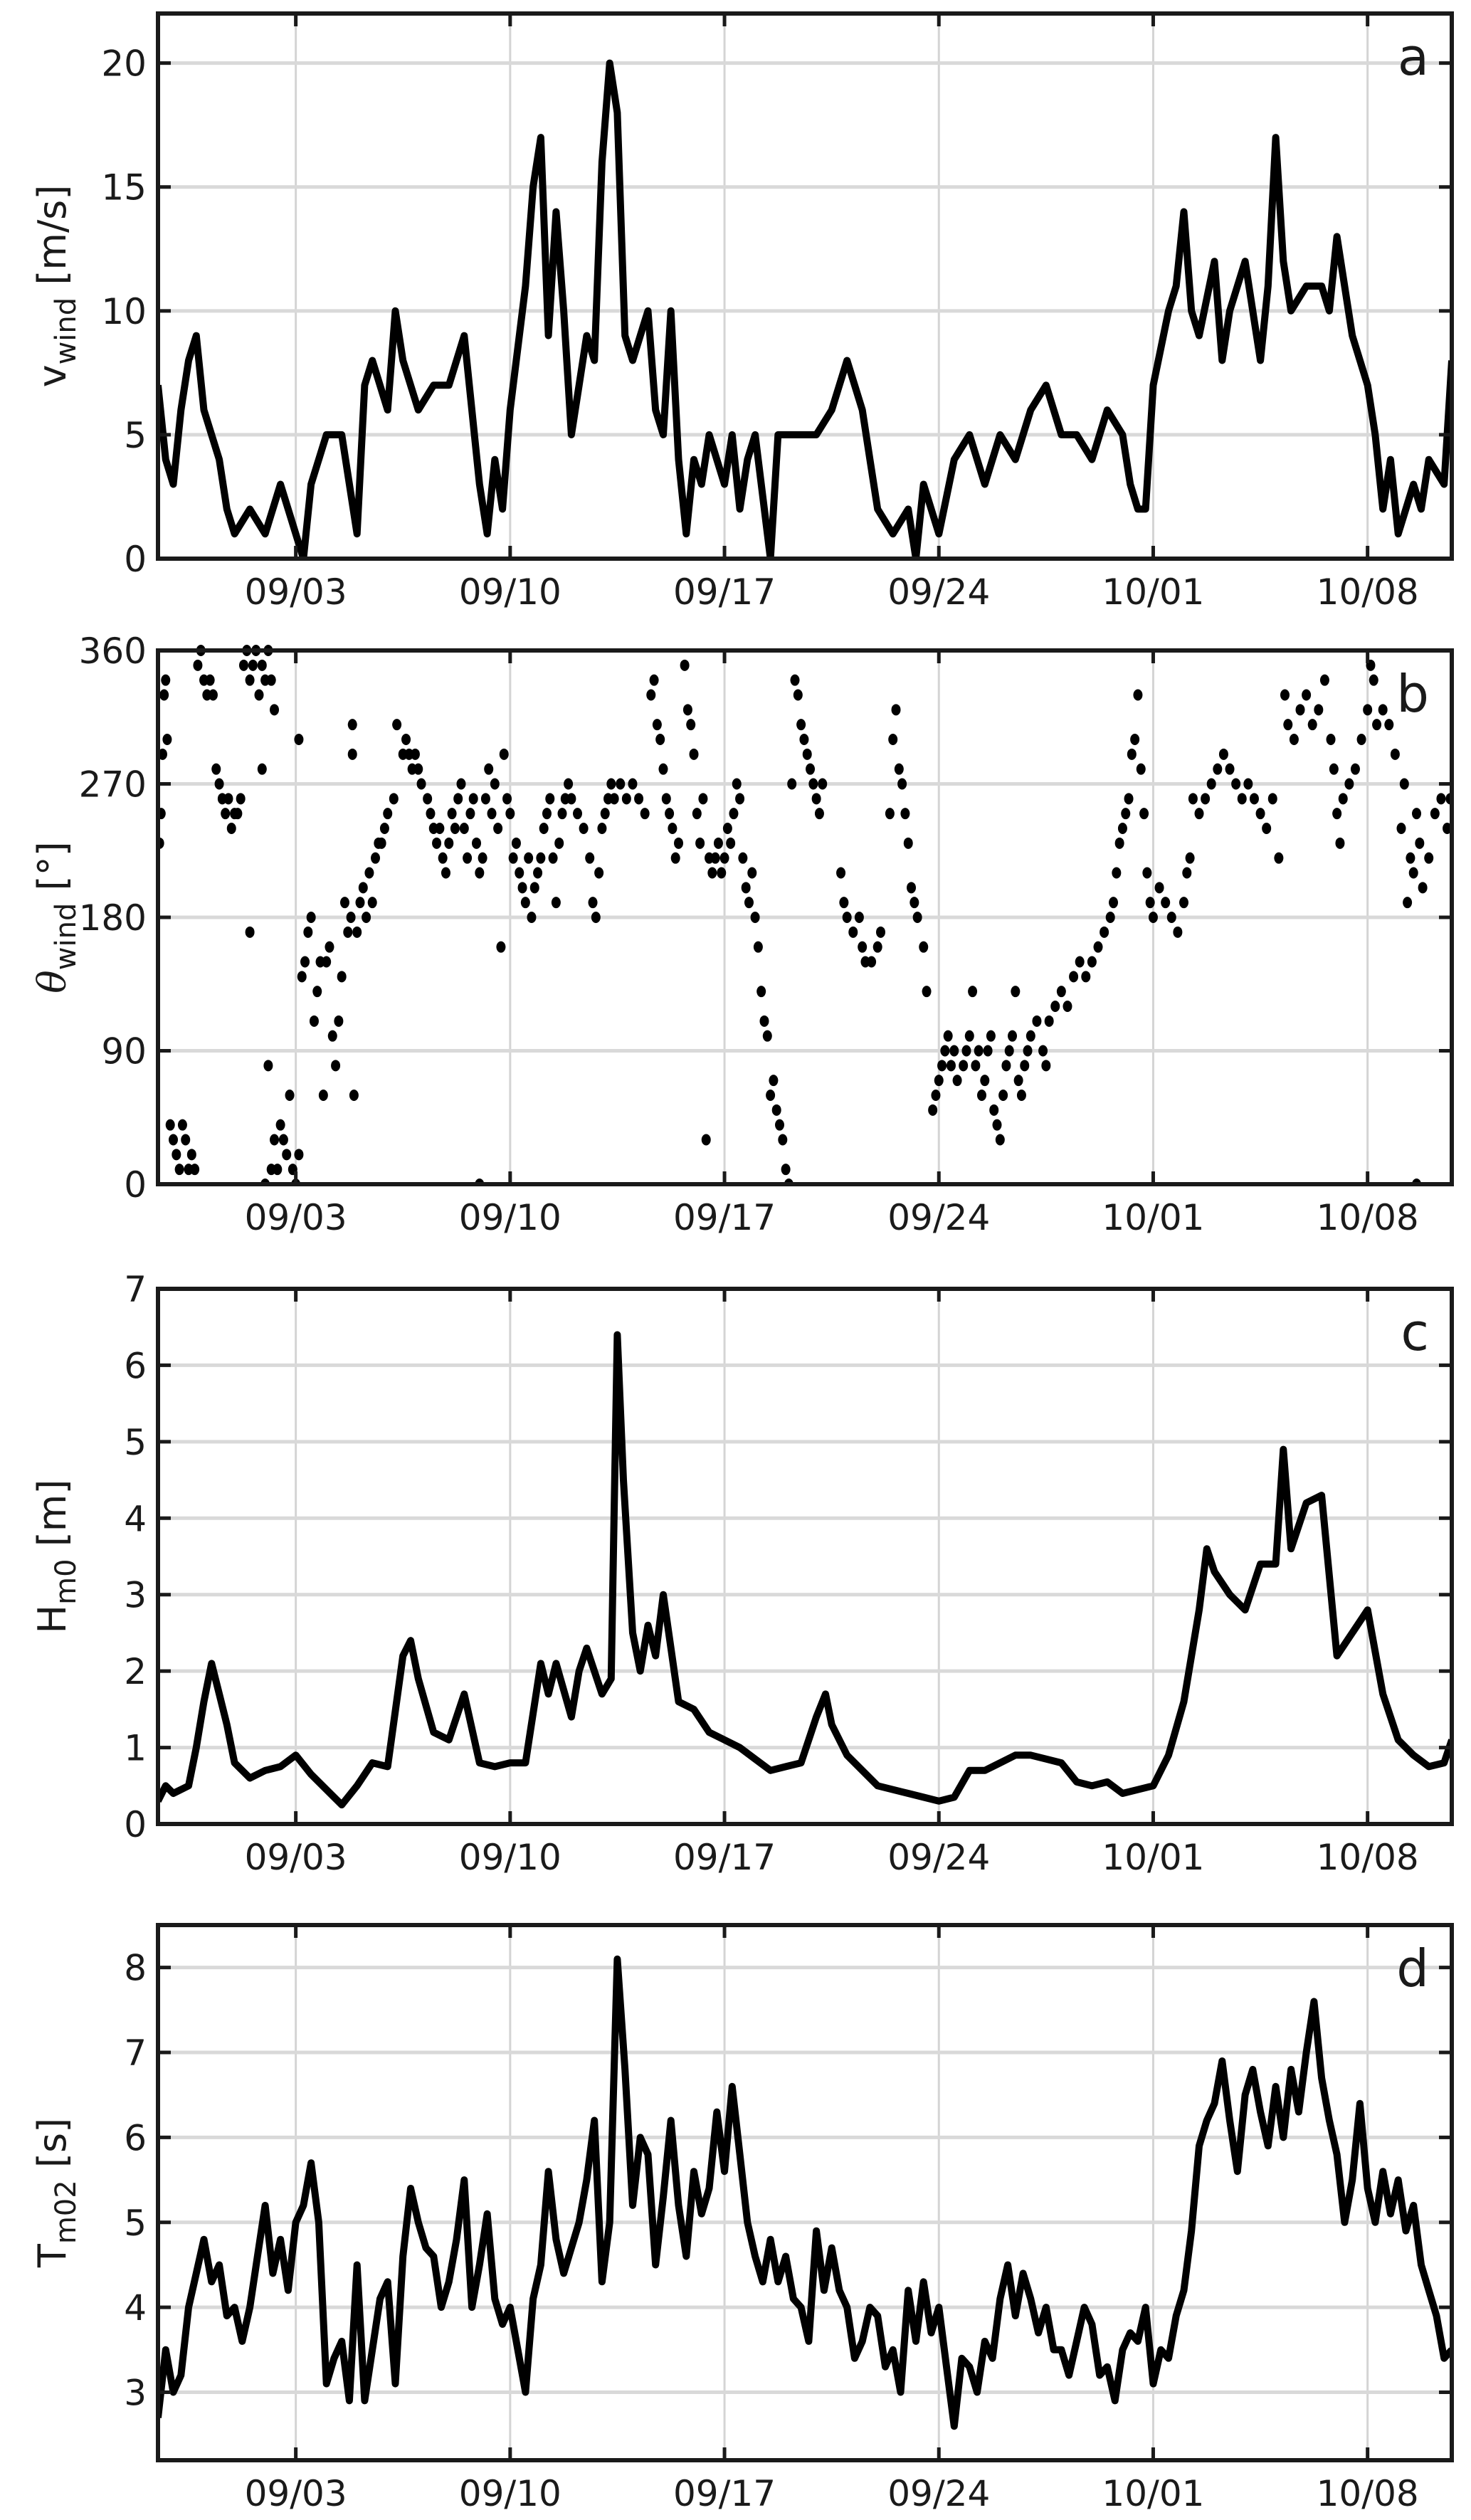 Image resolution: width=1471 pixels, height=2520 pixels. Describe the element at coordinates (938, 592) in the screenshot. I see `x-tick-label: 09/24` at that location.